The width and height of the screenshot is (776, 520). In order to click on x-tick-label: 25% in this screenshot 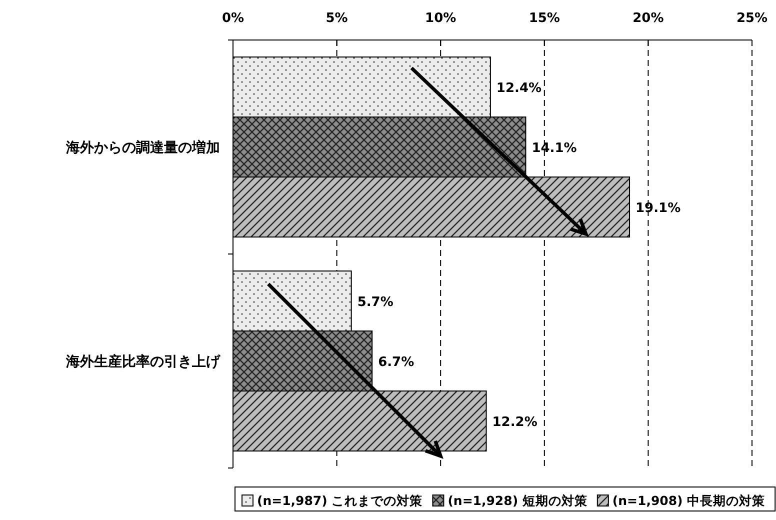, I will do `click(752, 18)`.